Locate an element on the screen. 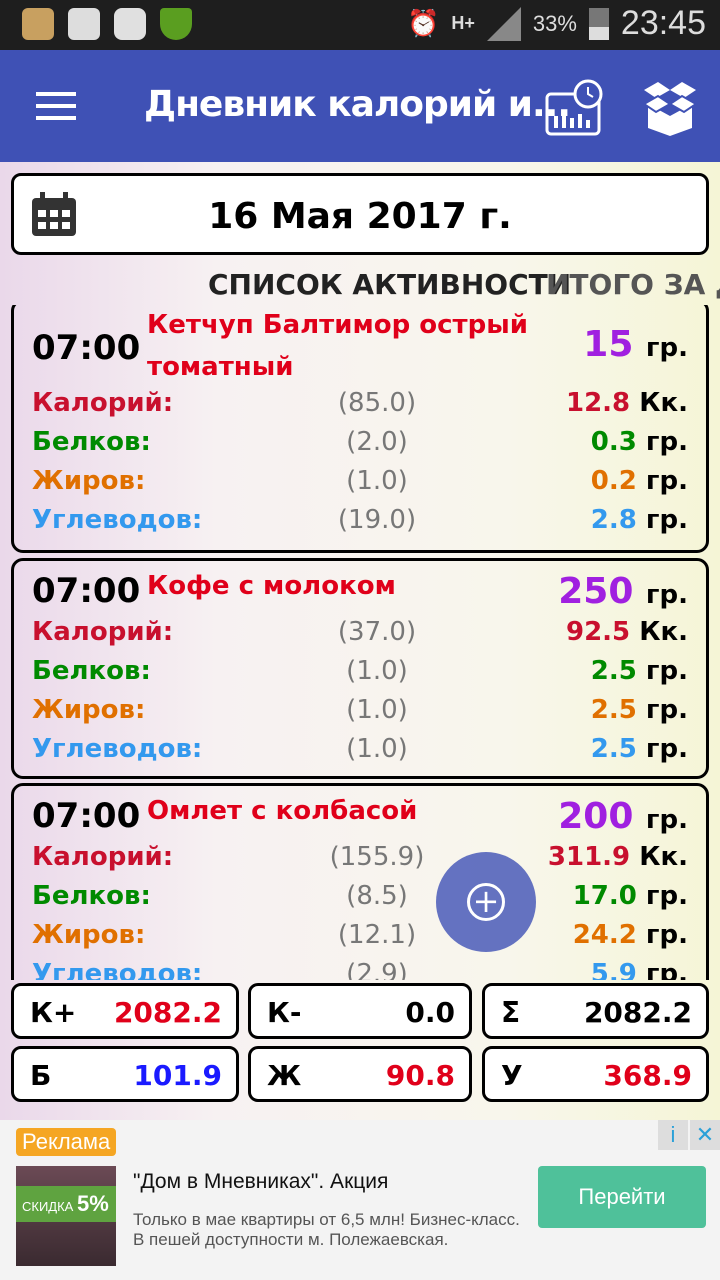 The image size is (720, 1280). tab-bar: СПИСОК АКТИВНОСТИ ИТОГО ЗА Д is located at coordinates (360, 286).